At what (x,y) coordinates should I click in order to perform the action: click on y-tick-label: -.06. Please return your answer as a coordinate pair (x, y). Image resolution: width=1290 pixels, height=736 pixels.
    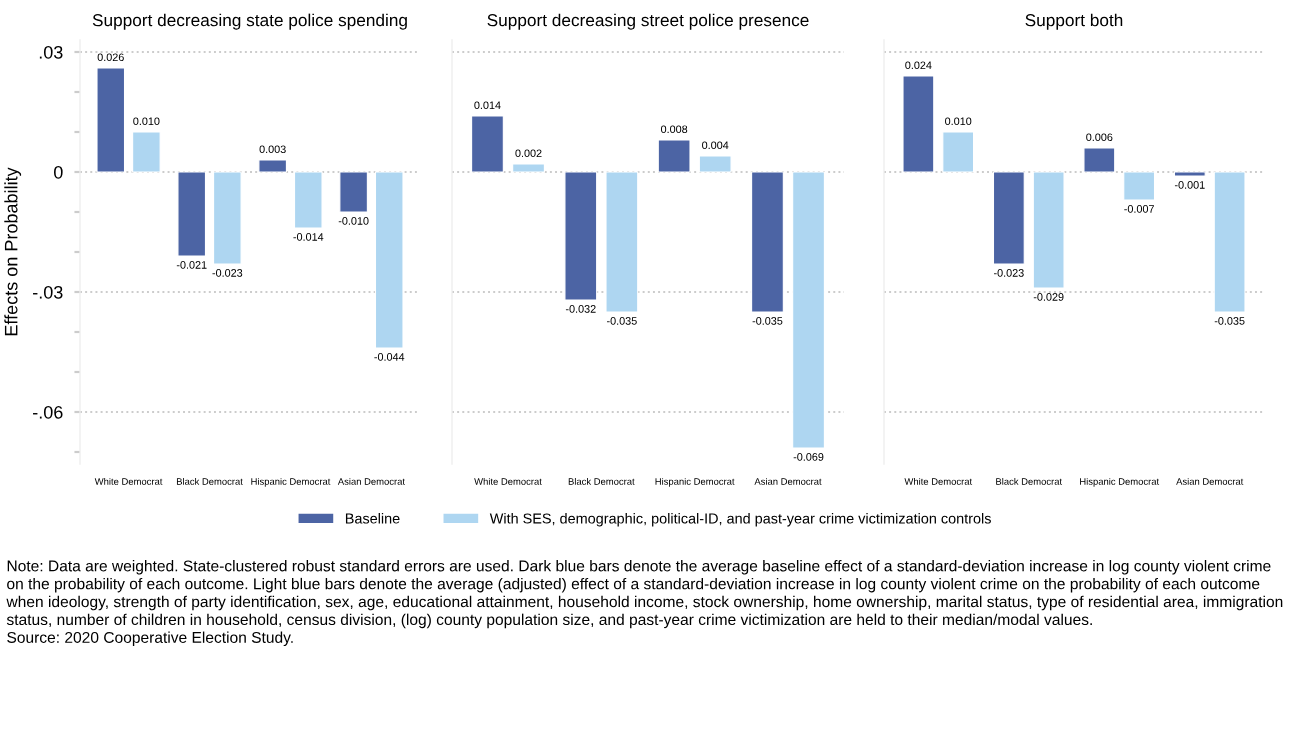
    Looking at the image, I should click on (48, 412).